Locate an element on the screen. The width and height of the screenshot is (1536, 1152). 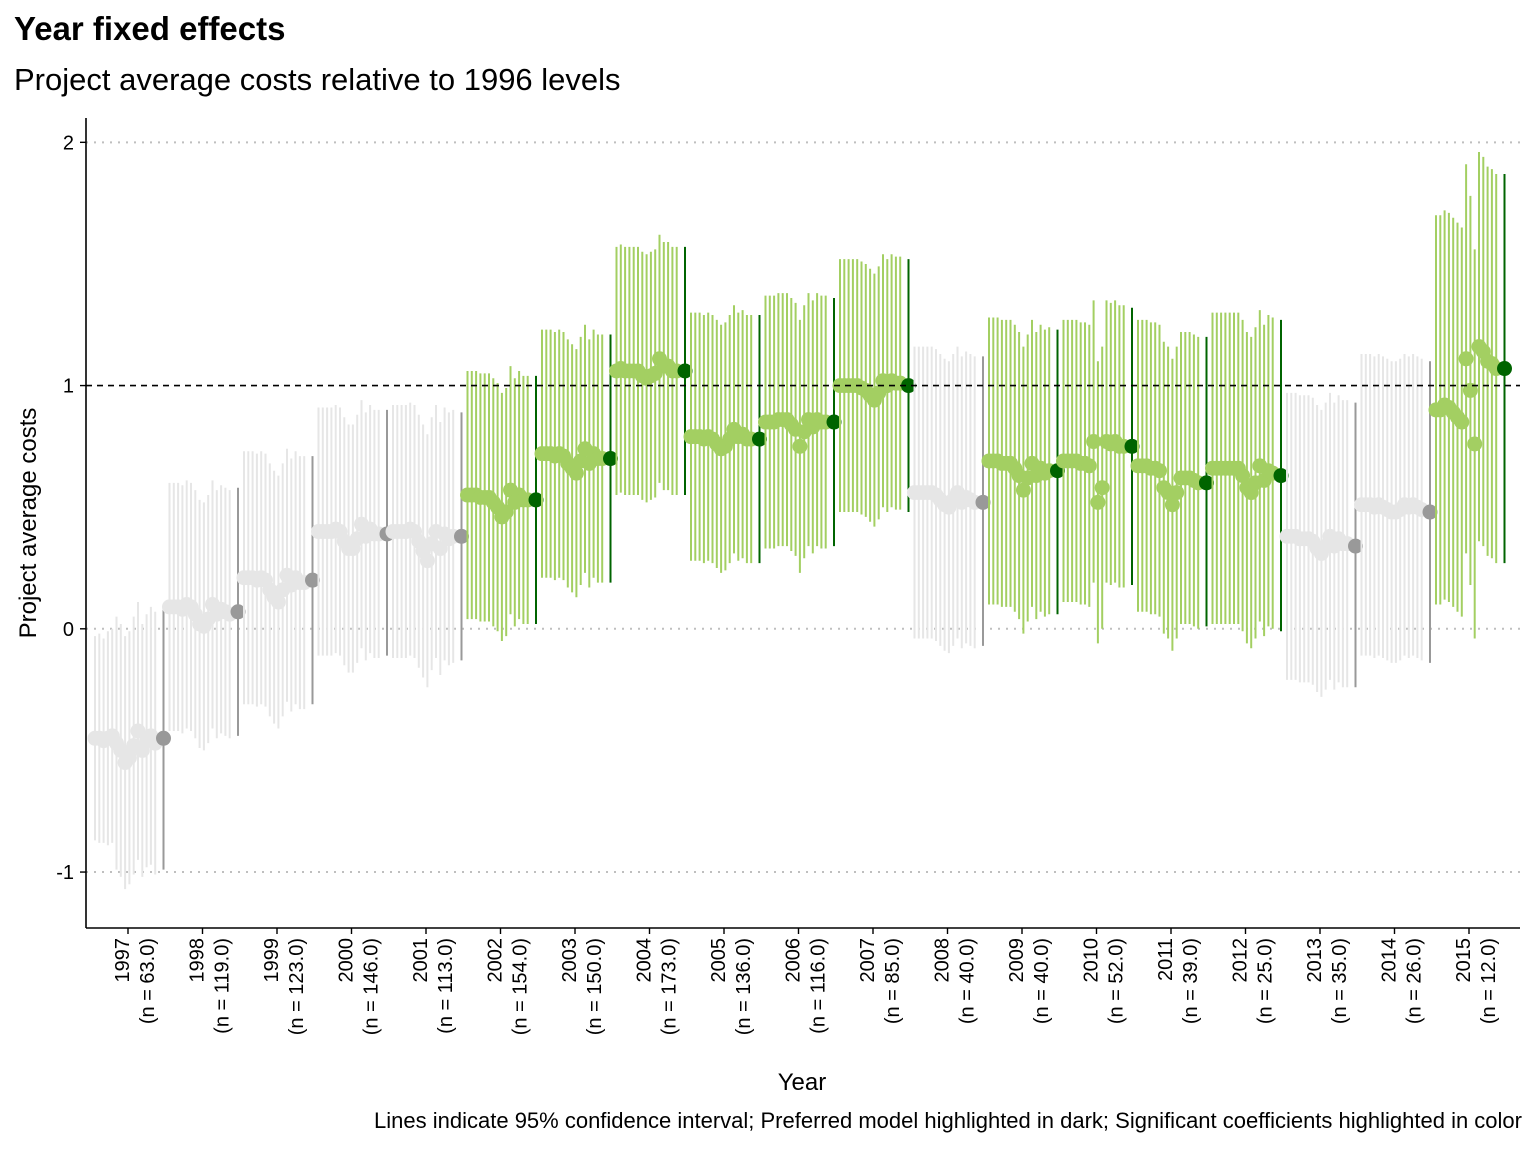
x-tick-label-year: 2000 is located at coordinates (347, 960).